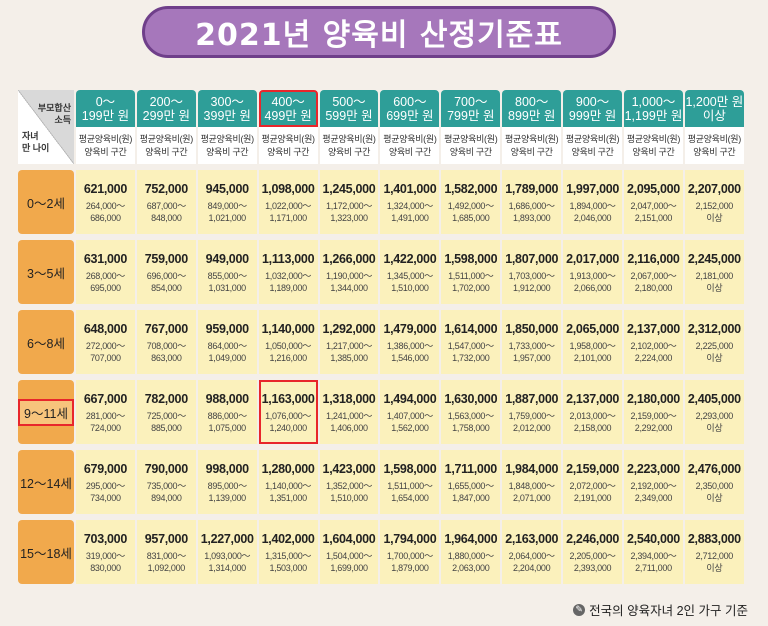 The height and width of the screenshot is (626, 768). I want to click on table-cell: 1,807,000 1,703,000～ 1,912,000, so click(532, 272).